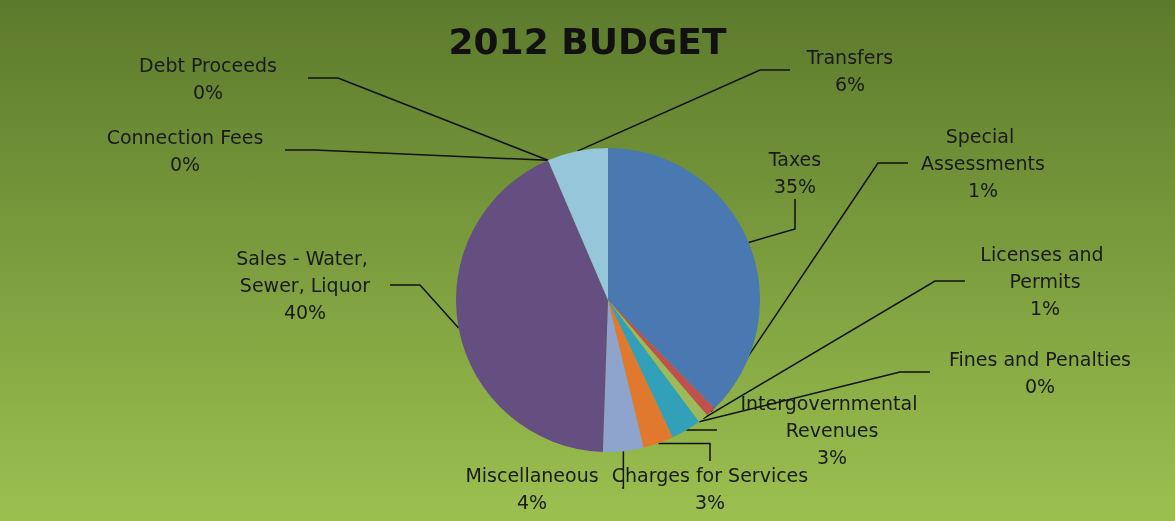 The image size is (1175, 521). I want to click on chart-title: 2012 BUDGET, so click(587, 41).